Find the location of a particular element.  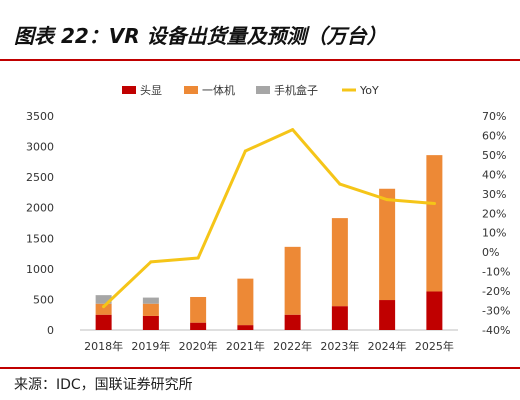

y-tick-label: 3500 is located at coordinates (40, 116).